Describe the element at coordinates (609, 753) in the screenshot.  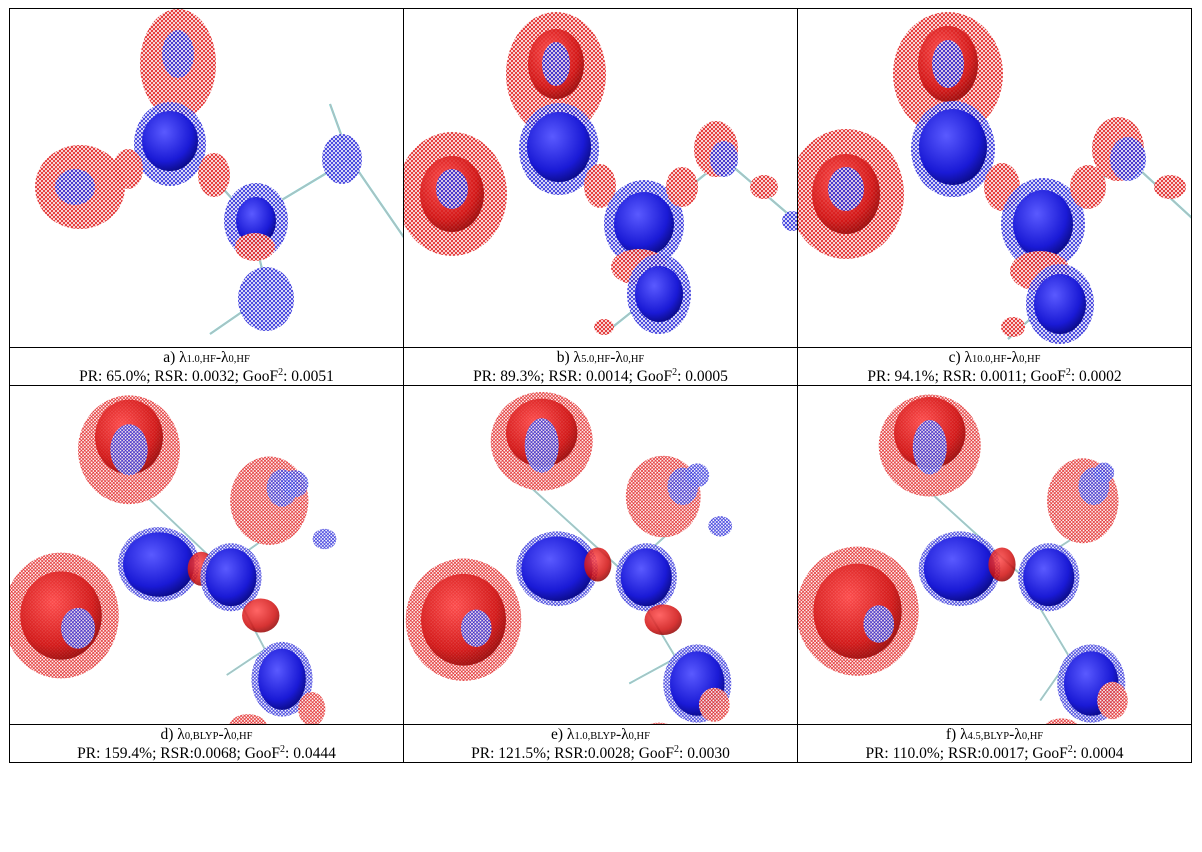
I see `rsr-value: 0.0028` at that location.